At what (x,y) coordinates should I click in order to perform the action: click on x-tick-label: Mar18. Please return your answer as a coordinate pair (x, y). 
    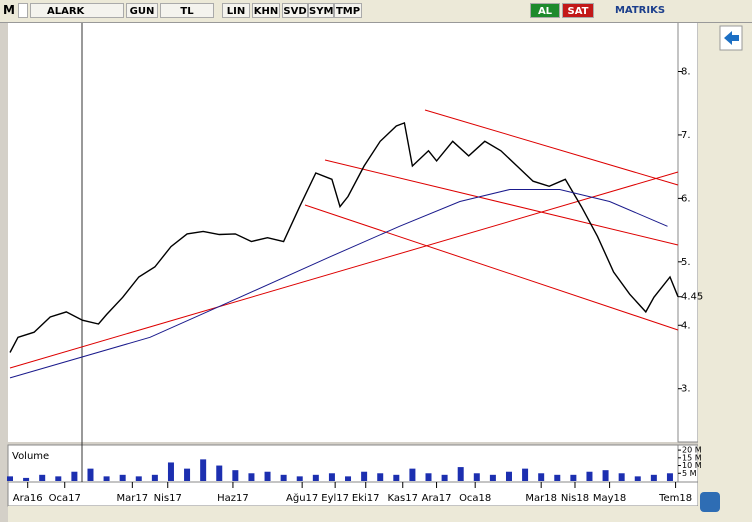
    Looking at the image, I should click on (541, 498).